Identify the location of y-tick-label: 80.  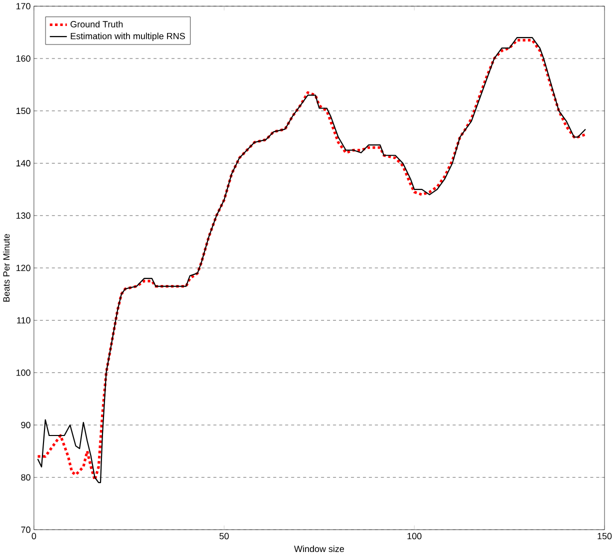
(25, 477).